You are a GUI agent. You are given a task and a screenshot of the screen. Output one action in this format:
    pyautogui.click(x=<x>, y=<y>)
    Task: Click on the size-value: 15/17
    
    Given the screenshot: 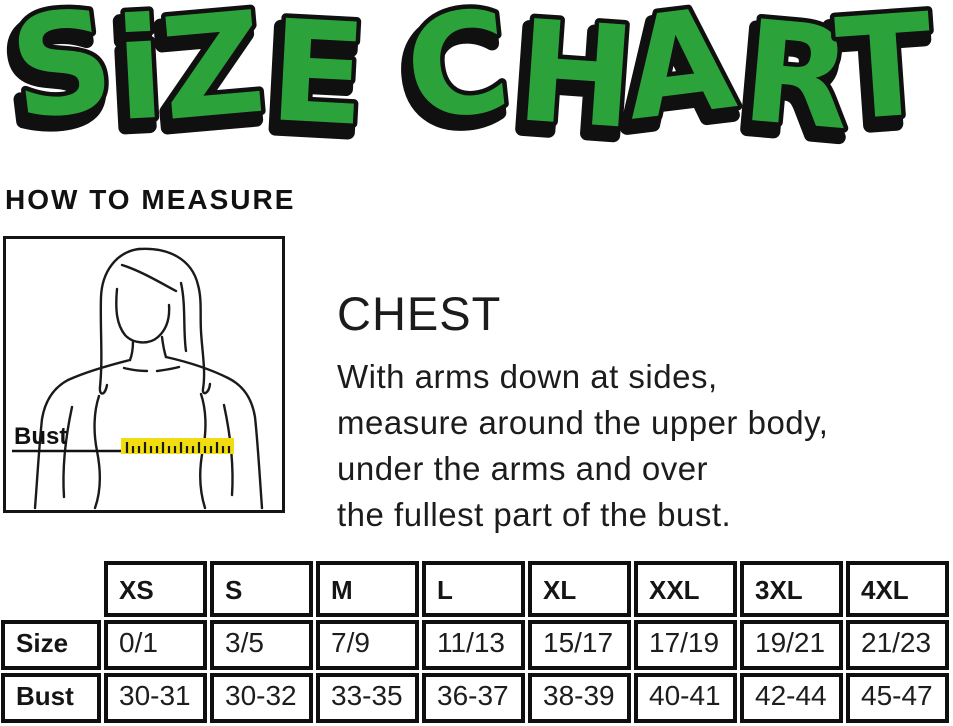 What is the action you would take?
    pyautogui.click(x=579, y=645)
    